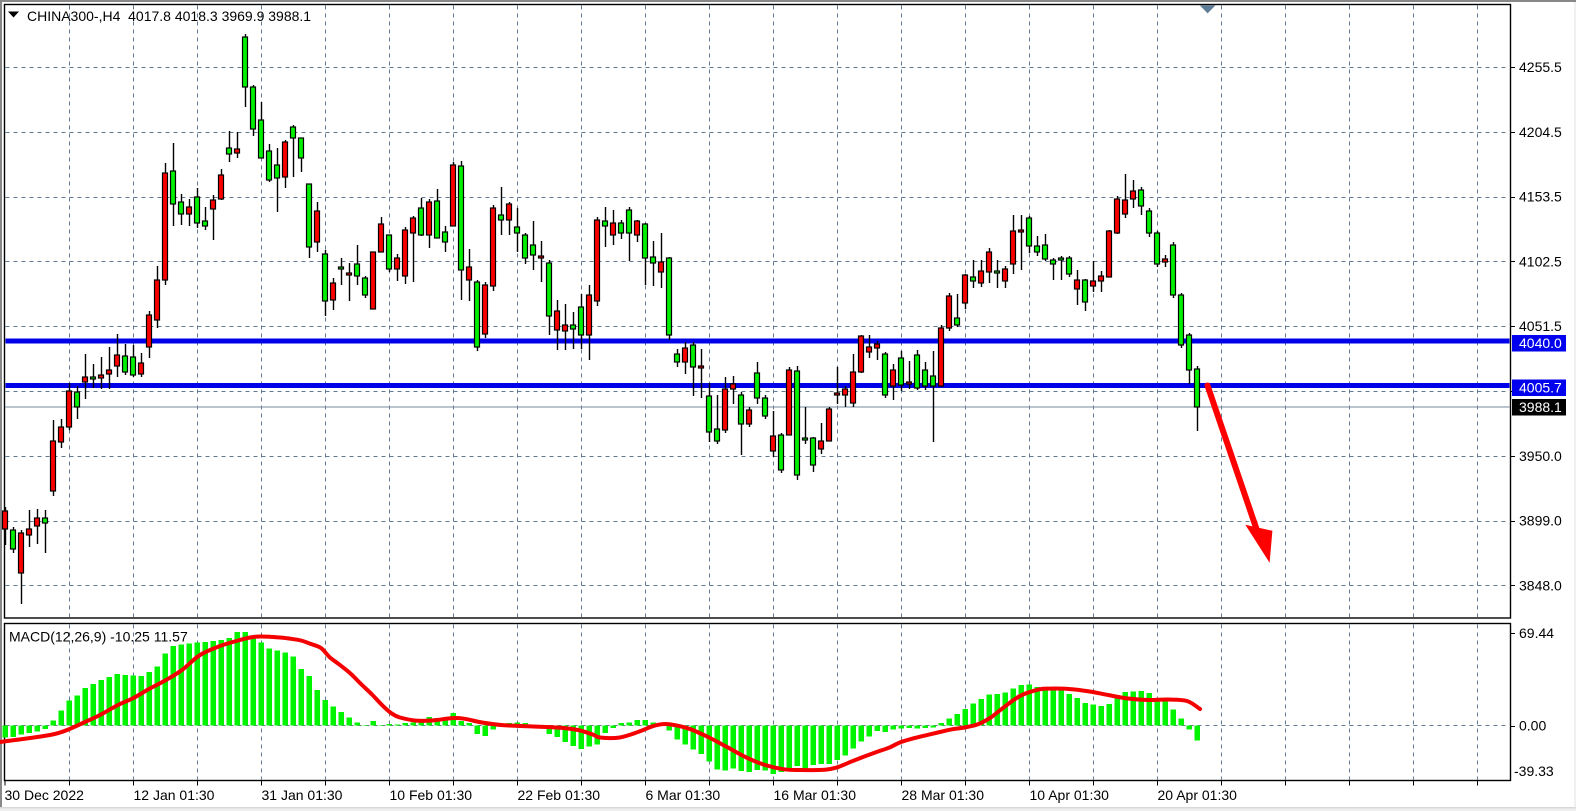  Describe the element at coordinates (559, 795) in the screenshot. I see `svg-text: 22 Feb 01:30` at that location.